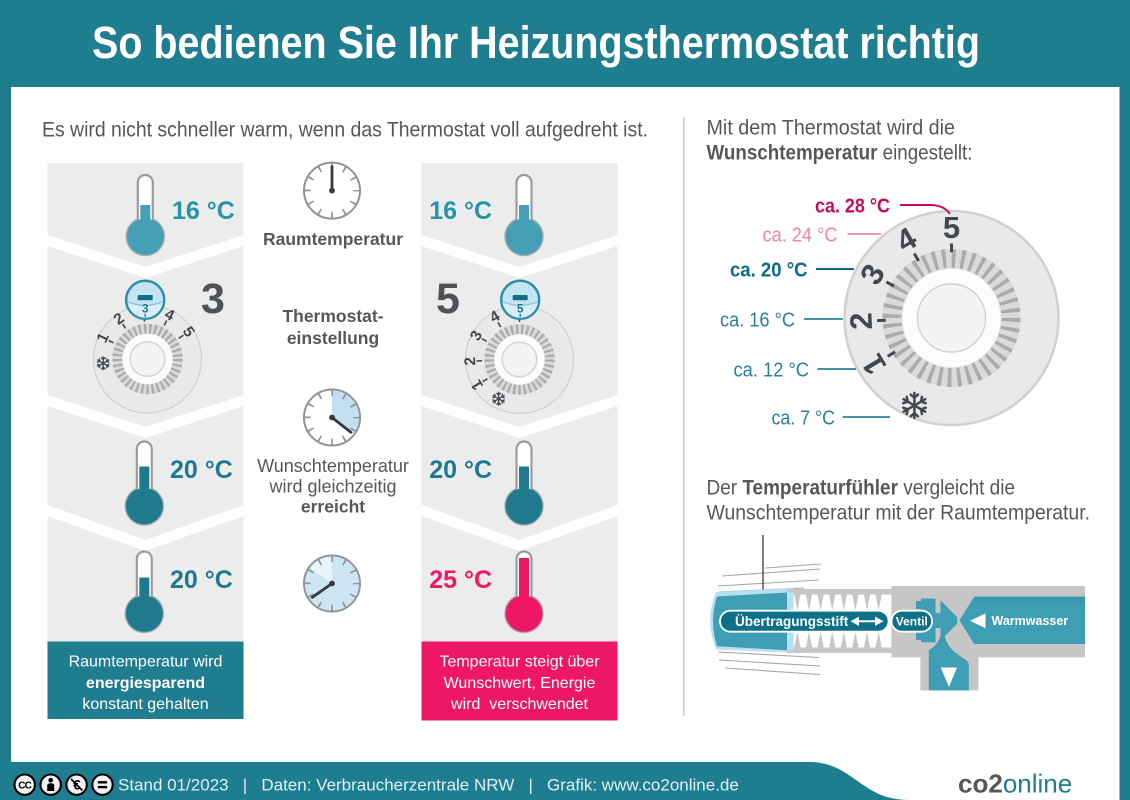 The width and height of the screenshot is (1130, 800). Describe the element at coordinates (831, 128) in the screenshot. I see `svg-text: Mit dem Thermostat wird die` at that location.